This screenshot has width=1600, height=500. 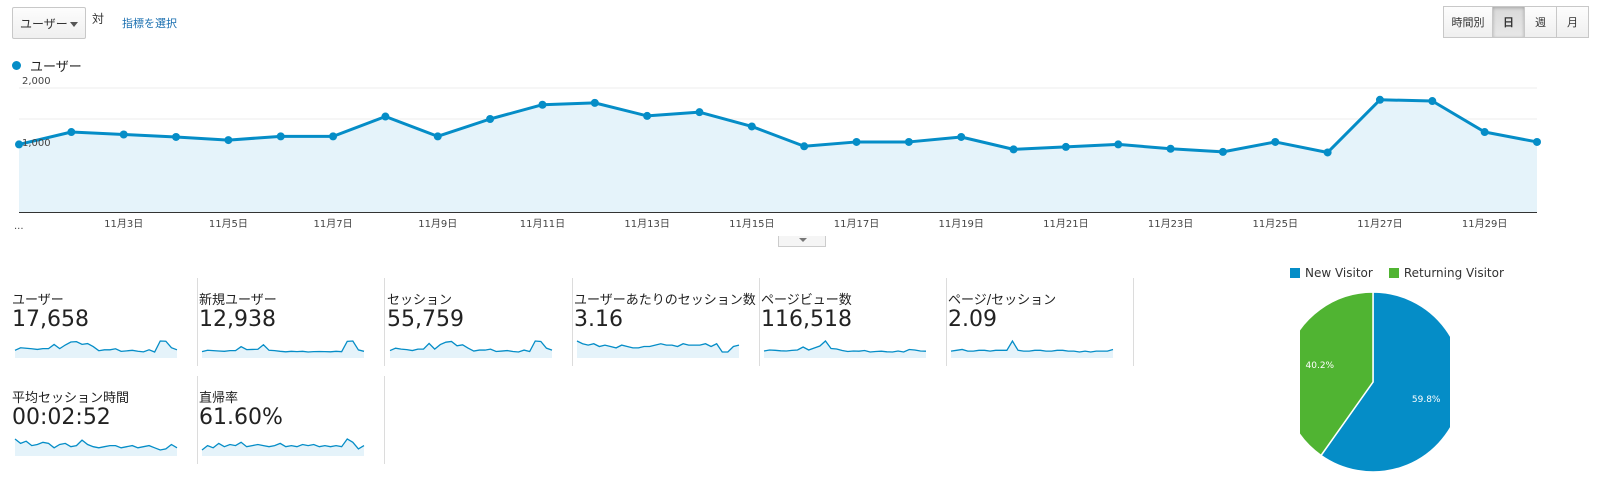 I want to click on scorecard: ページビュー数 116,518, so click(x=854, y=322).